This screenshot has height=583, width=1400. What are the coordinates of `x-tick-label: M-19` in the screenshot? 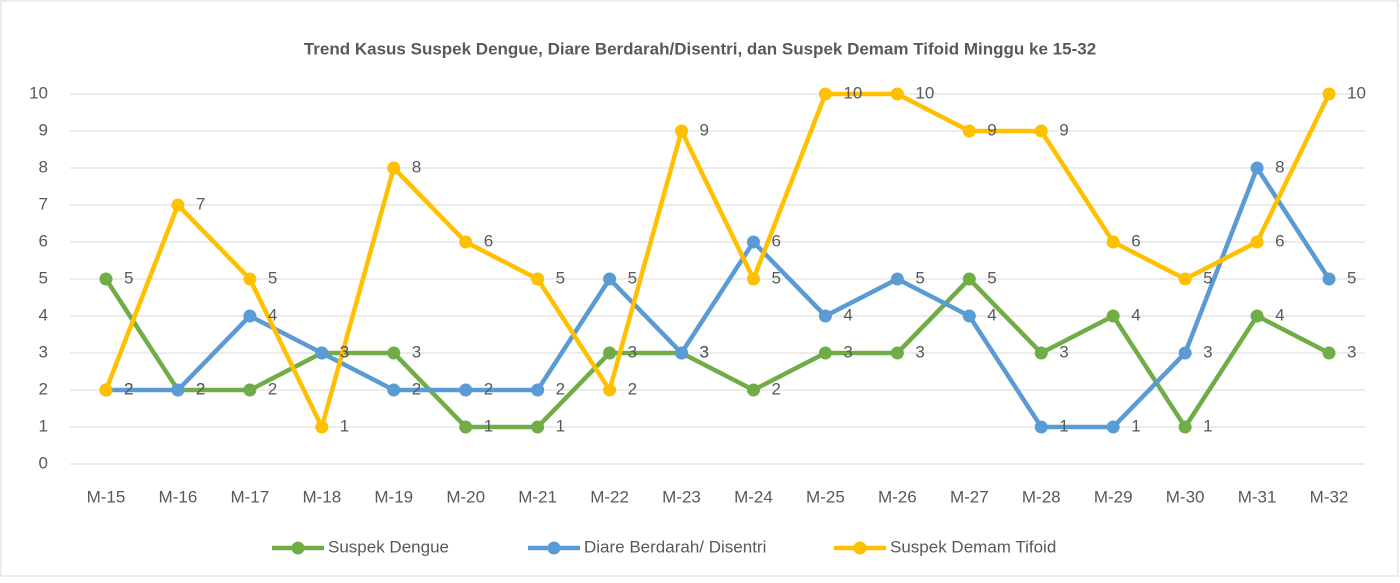 It's located at (393, 496).